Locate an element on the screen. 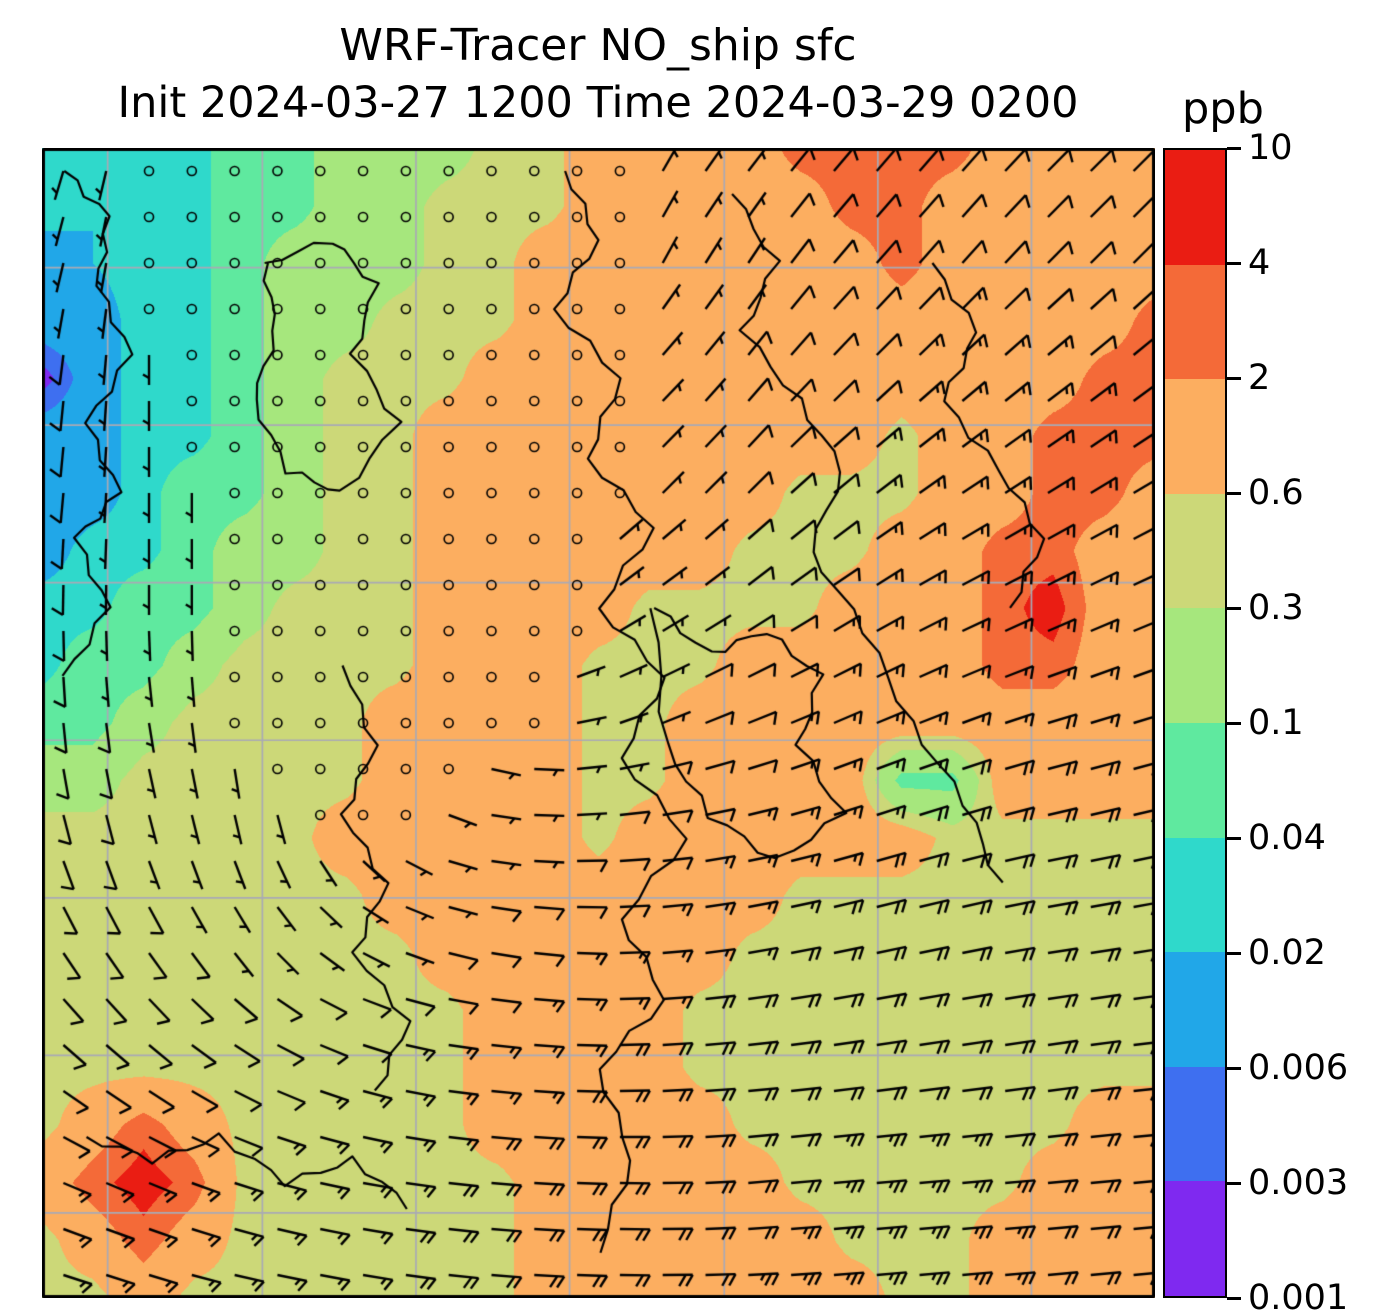 The width and height of the screenshot is (1400, 1313). colorbar is located at coordinates (1195, 723).